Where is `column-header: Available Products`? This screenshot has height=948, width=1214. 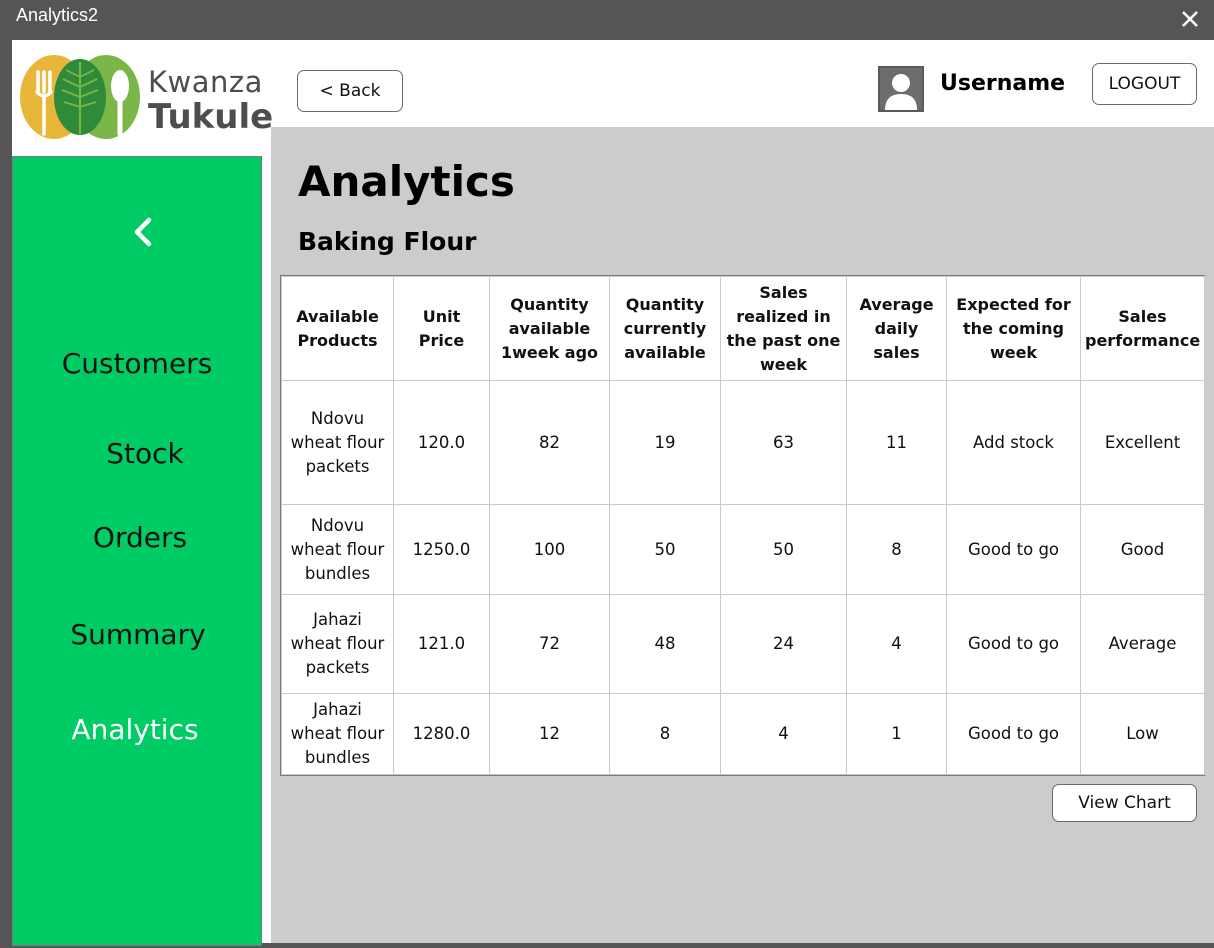 column-header: Available Products is located at coordinates (337, 328).